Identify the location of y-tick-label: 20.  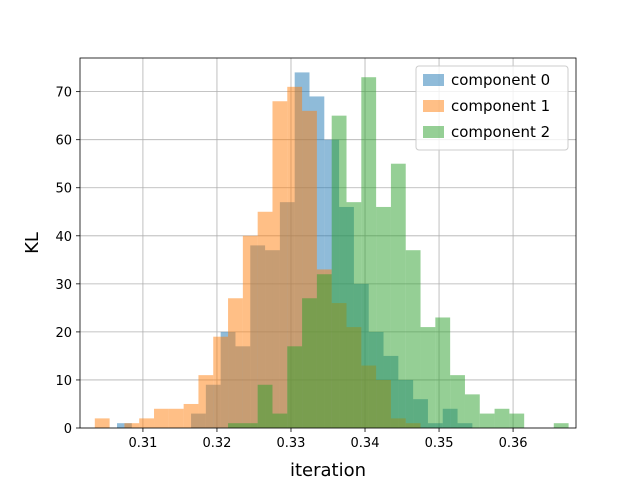
(63, 333).